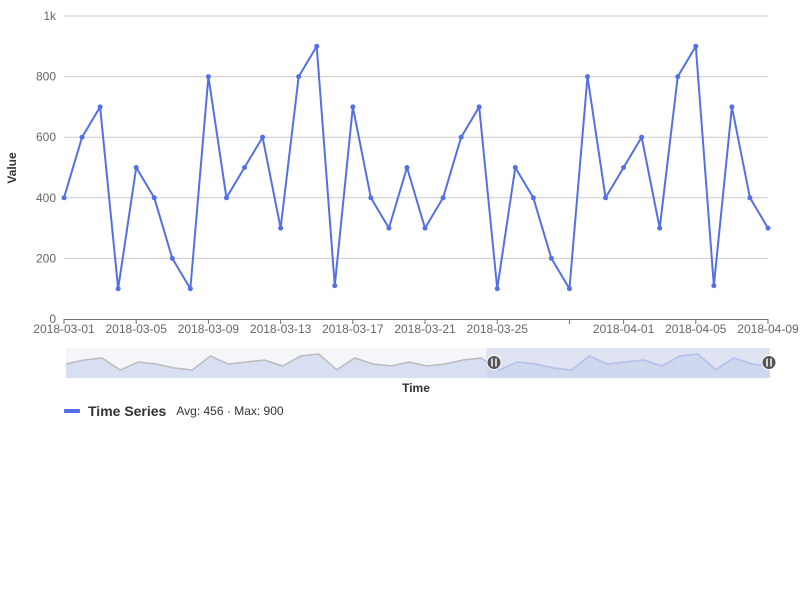  Describe the element at coordinates (12, 168) in the screenshot. I see `y-axis-title: Value` at that location.